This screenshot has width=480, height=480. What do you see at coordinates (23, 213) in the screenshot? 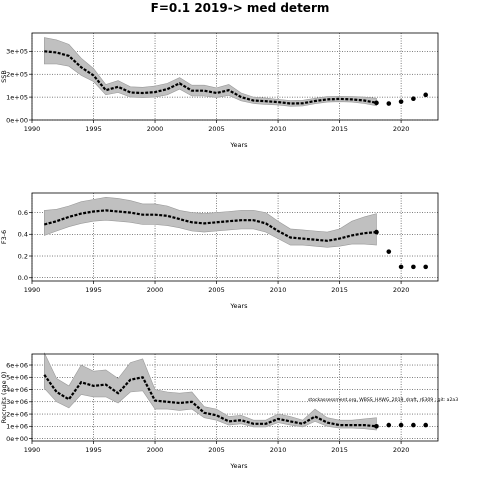
I see `y-tick-label: 0.6` at bounding box center [23, 213].